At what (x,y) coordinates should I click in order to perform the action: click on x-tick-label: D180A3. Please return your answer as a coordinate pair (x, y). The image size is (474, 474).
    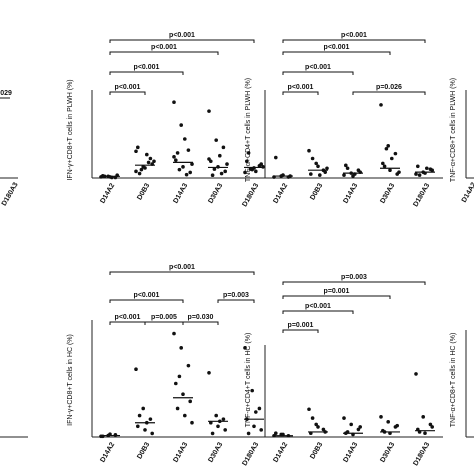
    Looking at the image, I should click on (421, 454).